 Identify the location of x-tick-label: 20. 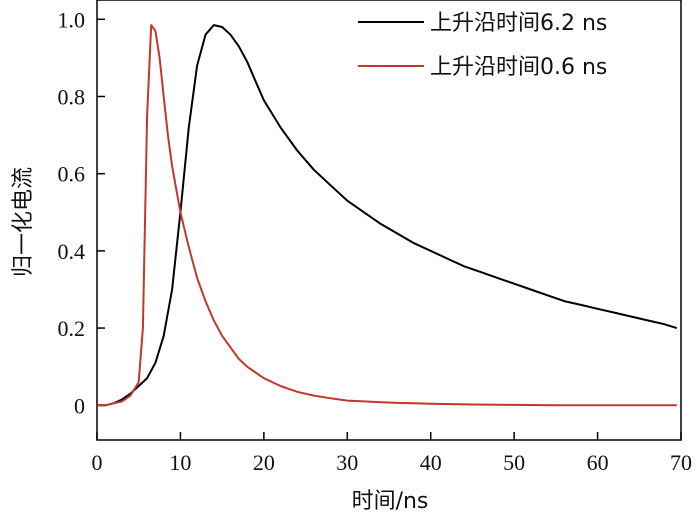
(264, 462).